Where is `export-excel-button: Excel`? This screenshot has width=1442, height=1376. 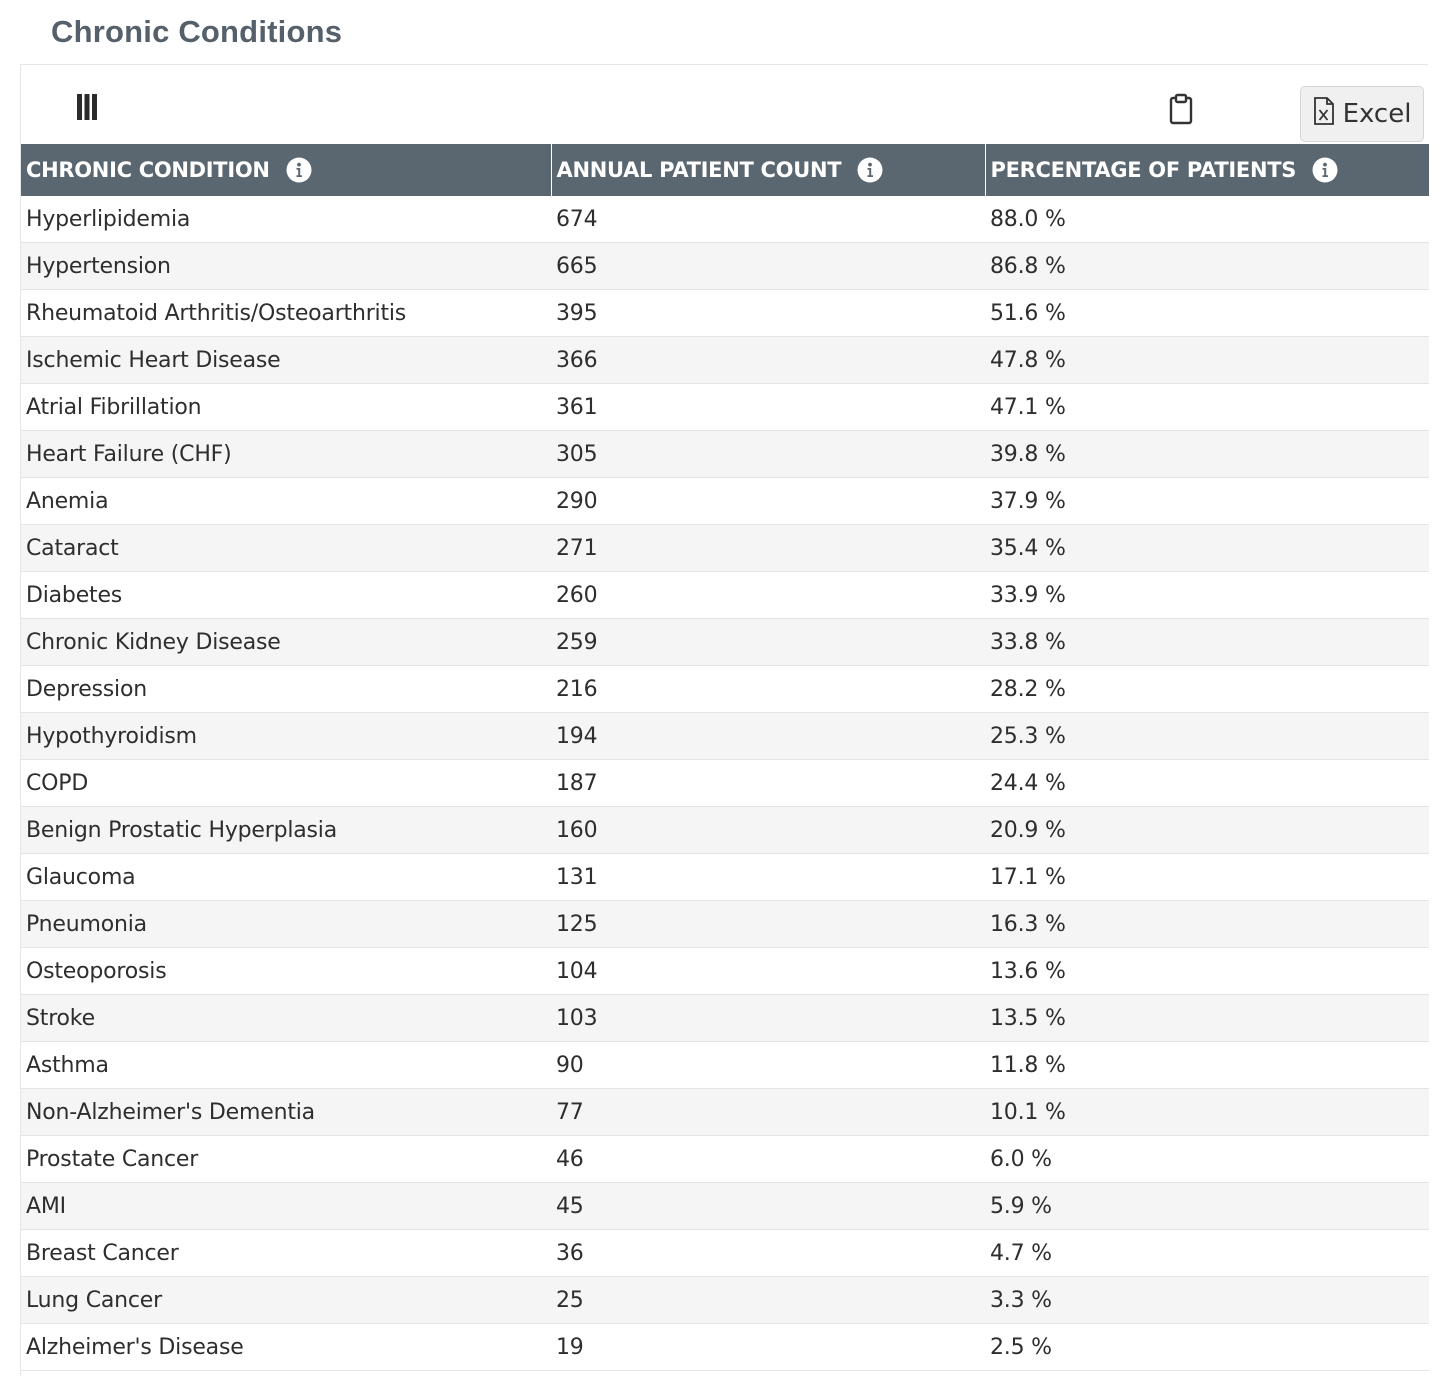 export-excel-button: Excel is located at coordinates (1362, 114).